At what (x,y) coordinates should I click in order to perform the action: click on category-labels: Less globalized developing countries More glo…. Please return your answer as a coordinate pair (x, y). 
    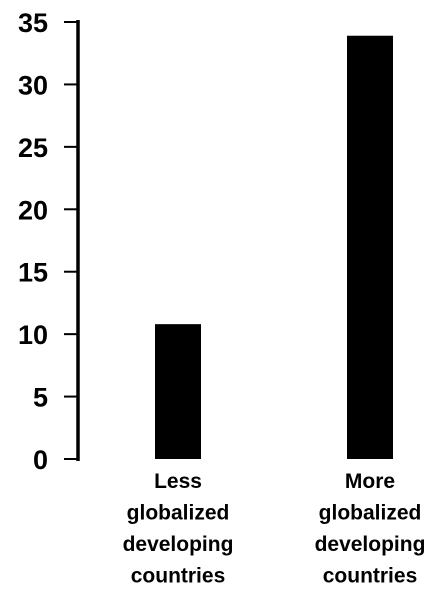
    Looking at the image, I should click on (274, 529).